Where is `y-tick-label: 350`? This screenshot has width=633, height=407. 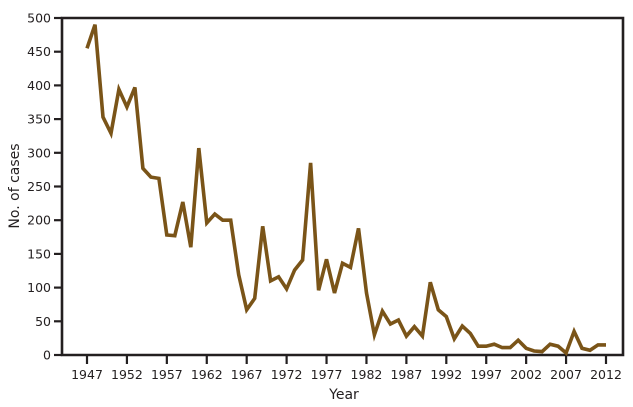 y-tick-label: 350 is located at coordinates (39, 119).